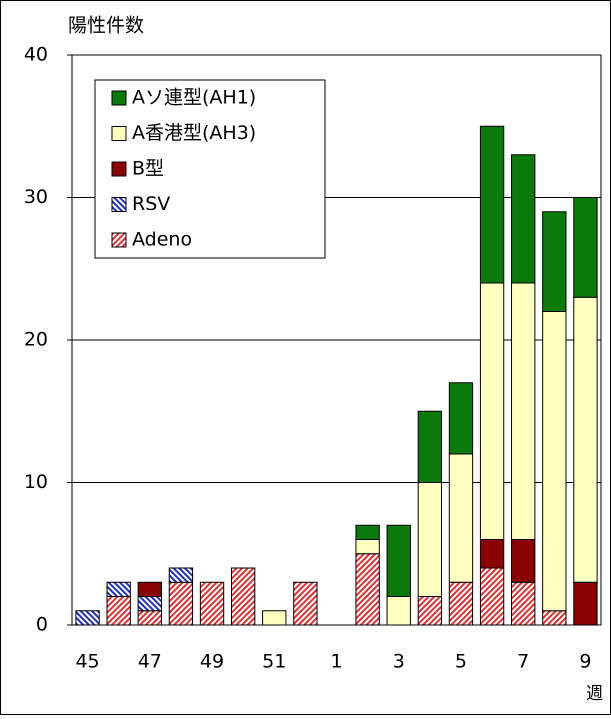  What do you see at coordinates (523, 662) in the screenshot?
I see `x-tick-label: 7` at bounding box center [523, 662].